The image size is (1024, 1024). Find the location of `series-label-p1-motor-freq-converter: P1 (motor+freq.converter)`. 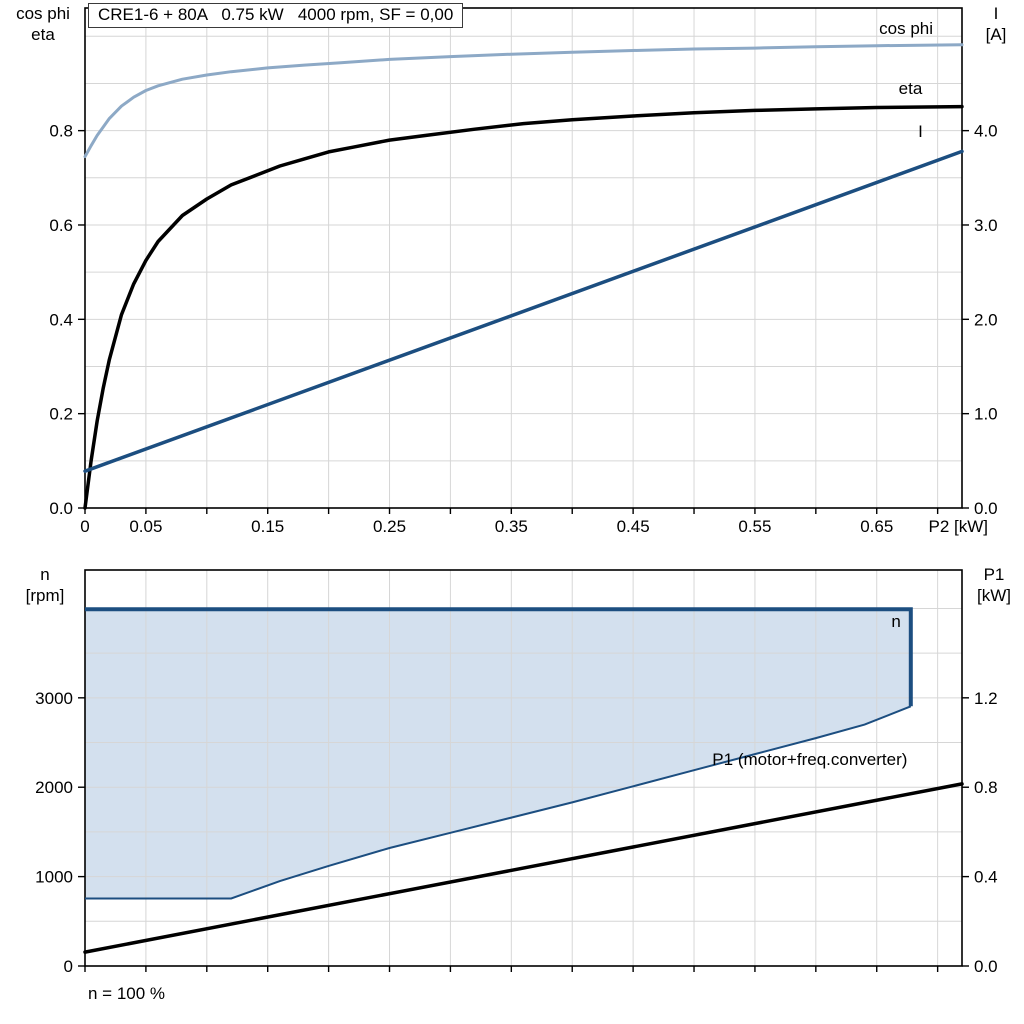

series-label-p1-motor-freq-converter: P1 (motor+freq.converter) is located at coordinates (809, 759).